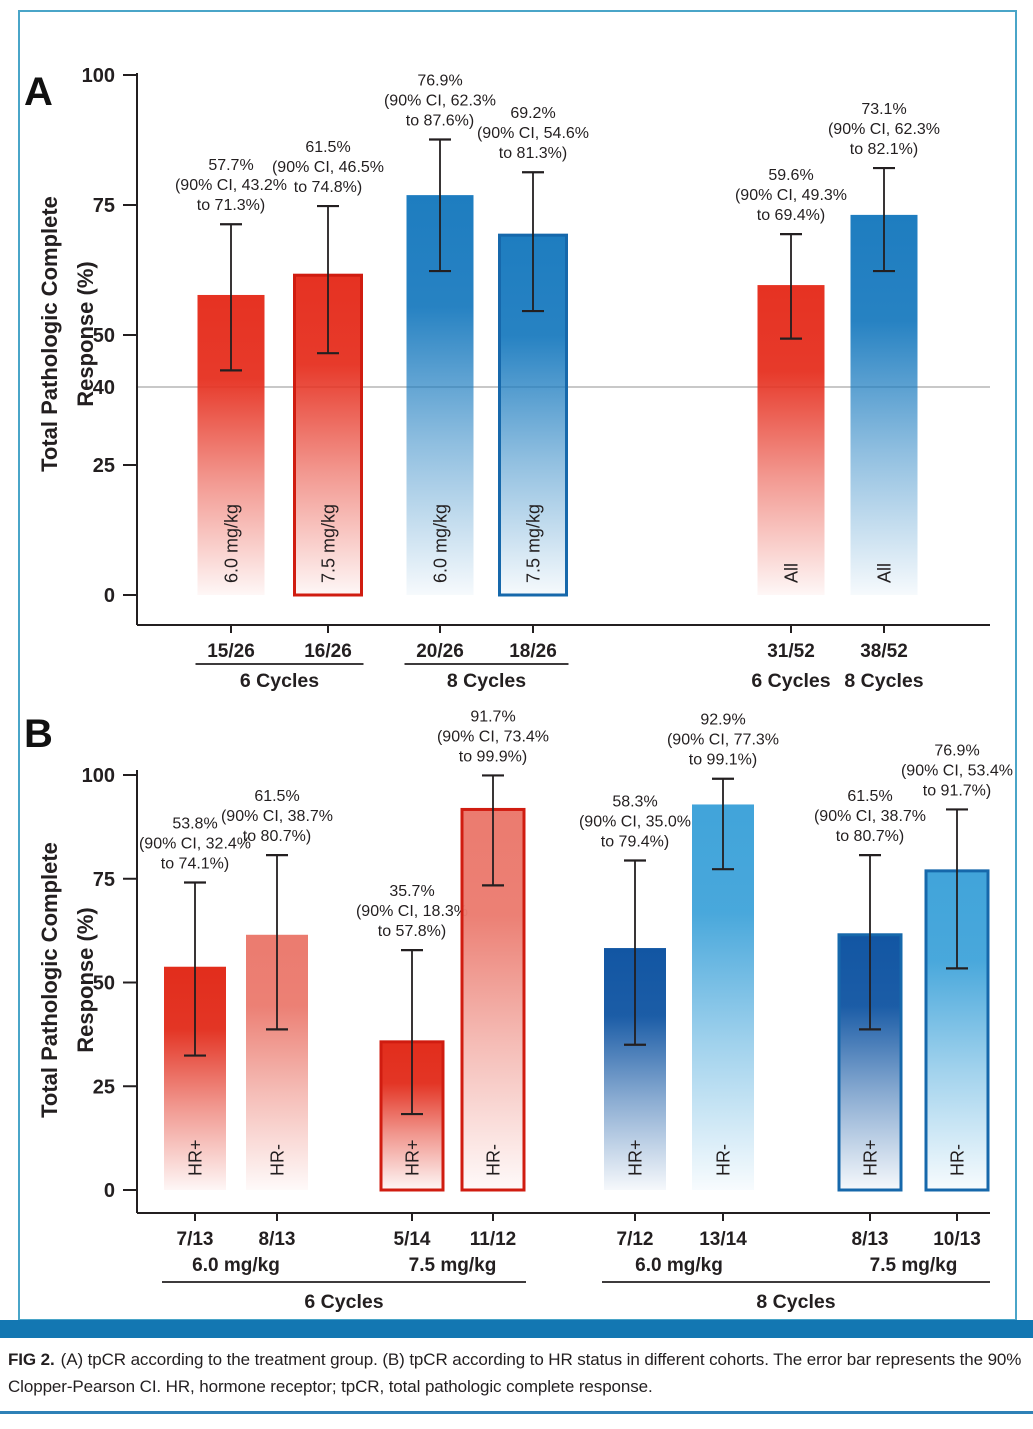 Image resolution: width=1033 pixels, height=1429 pixels. I want to click on ci-annotation-line: to 74.1%), so click(195, 863).